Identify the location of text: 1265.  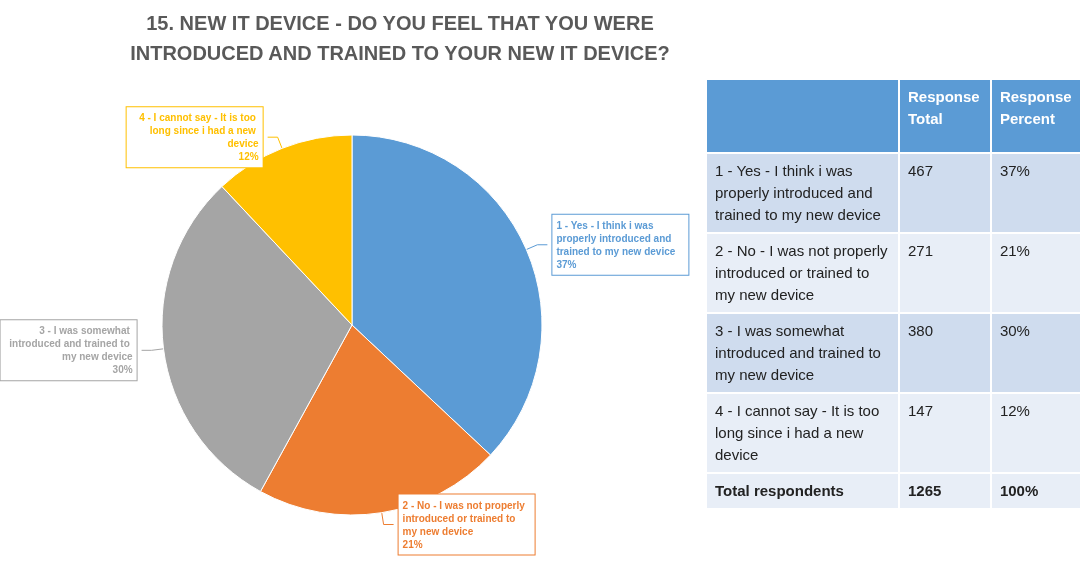
(925, 490).